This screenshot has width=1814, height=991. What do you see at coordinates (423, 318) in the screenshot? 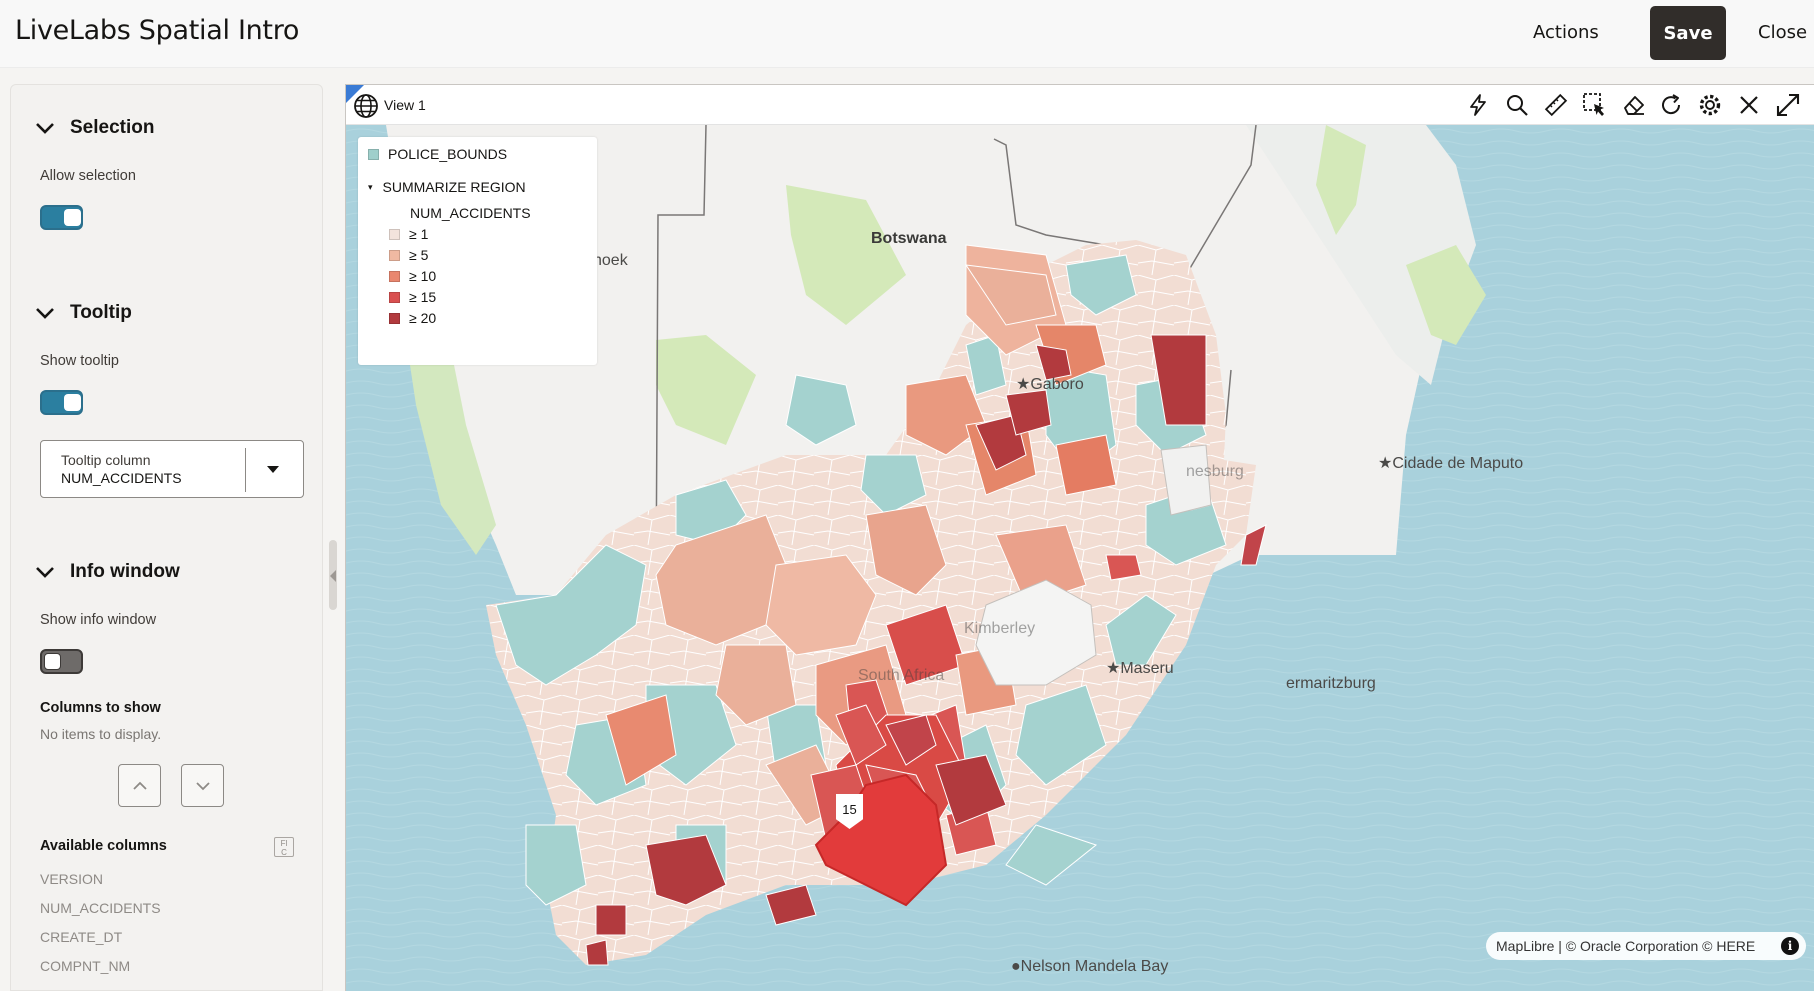
I see `legend-class-label: ≥ 20` at bounding box center [423, 318].